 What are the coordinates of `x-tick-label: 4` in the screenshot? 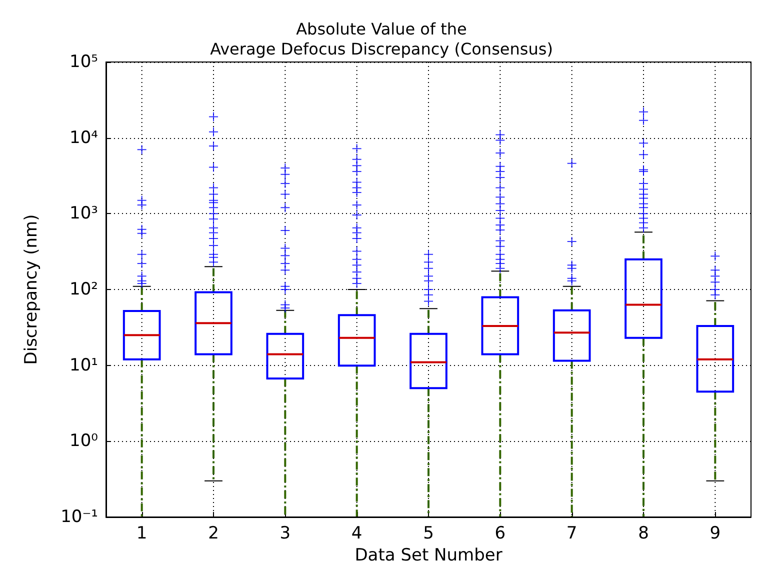 It's located at (356, 534).